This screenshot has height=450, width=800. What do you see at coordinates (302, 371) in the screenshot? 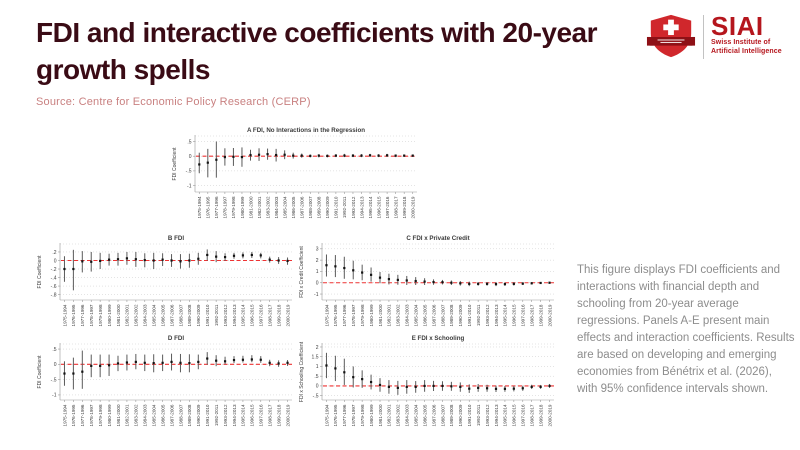
I see `svg-text: FDI x Schooling Coefficient` at bounding box center [302, 371].